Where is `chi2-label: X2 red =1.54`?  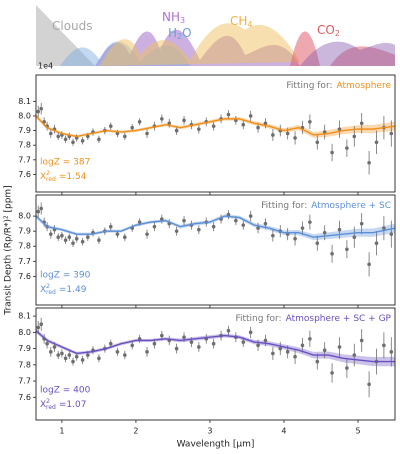 chi2-label: X2 red =1.54 is located at coordinates (63, 176).